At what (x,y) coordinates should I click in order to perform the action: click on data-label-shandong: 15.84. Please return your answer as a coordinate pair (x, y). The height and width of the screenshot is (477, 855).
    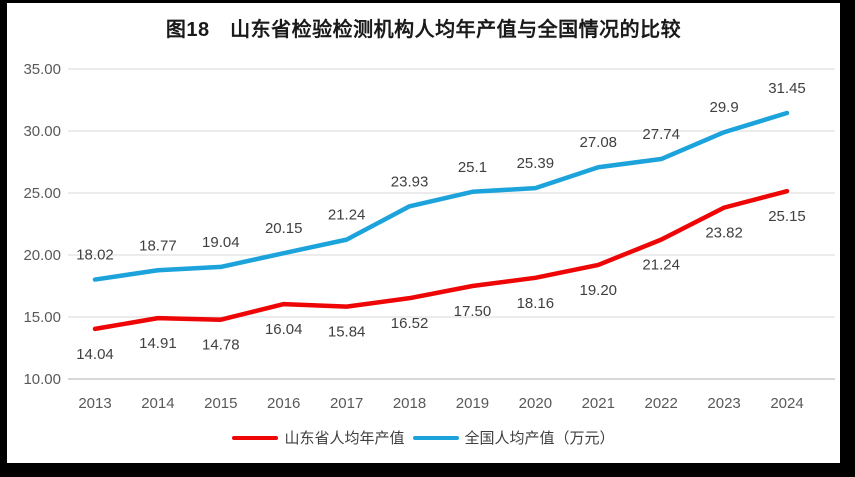
    Looking at the image, I should click on (347, 332).